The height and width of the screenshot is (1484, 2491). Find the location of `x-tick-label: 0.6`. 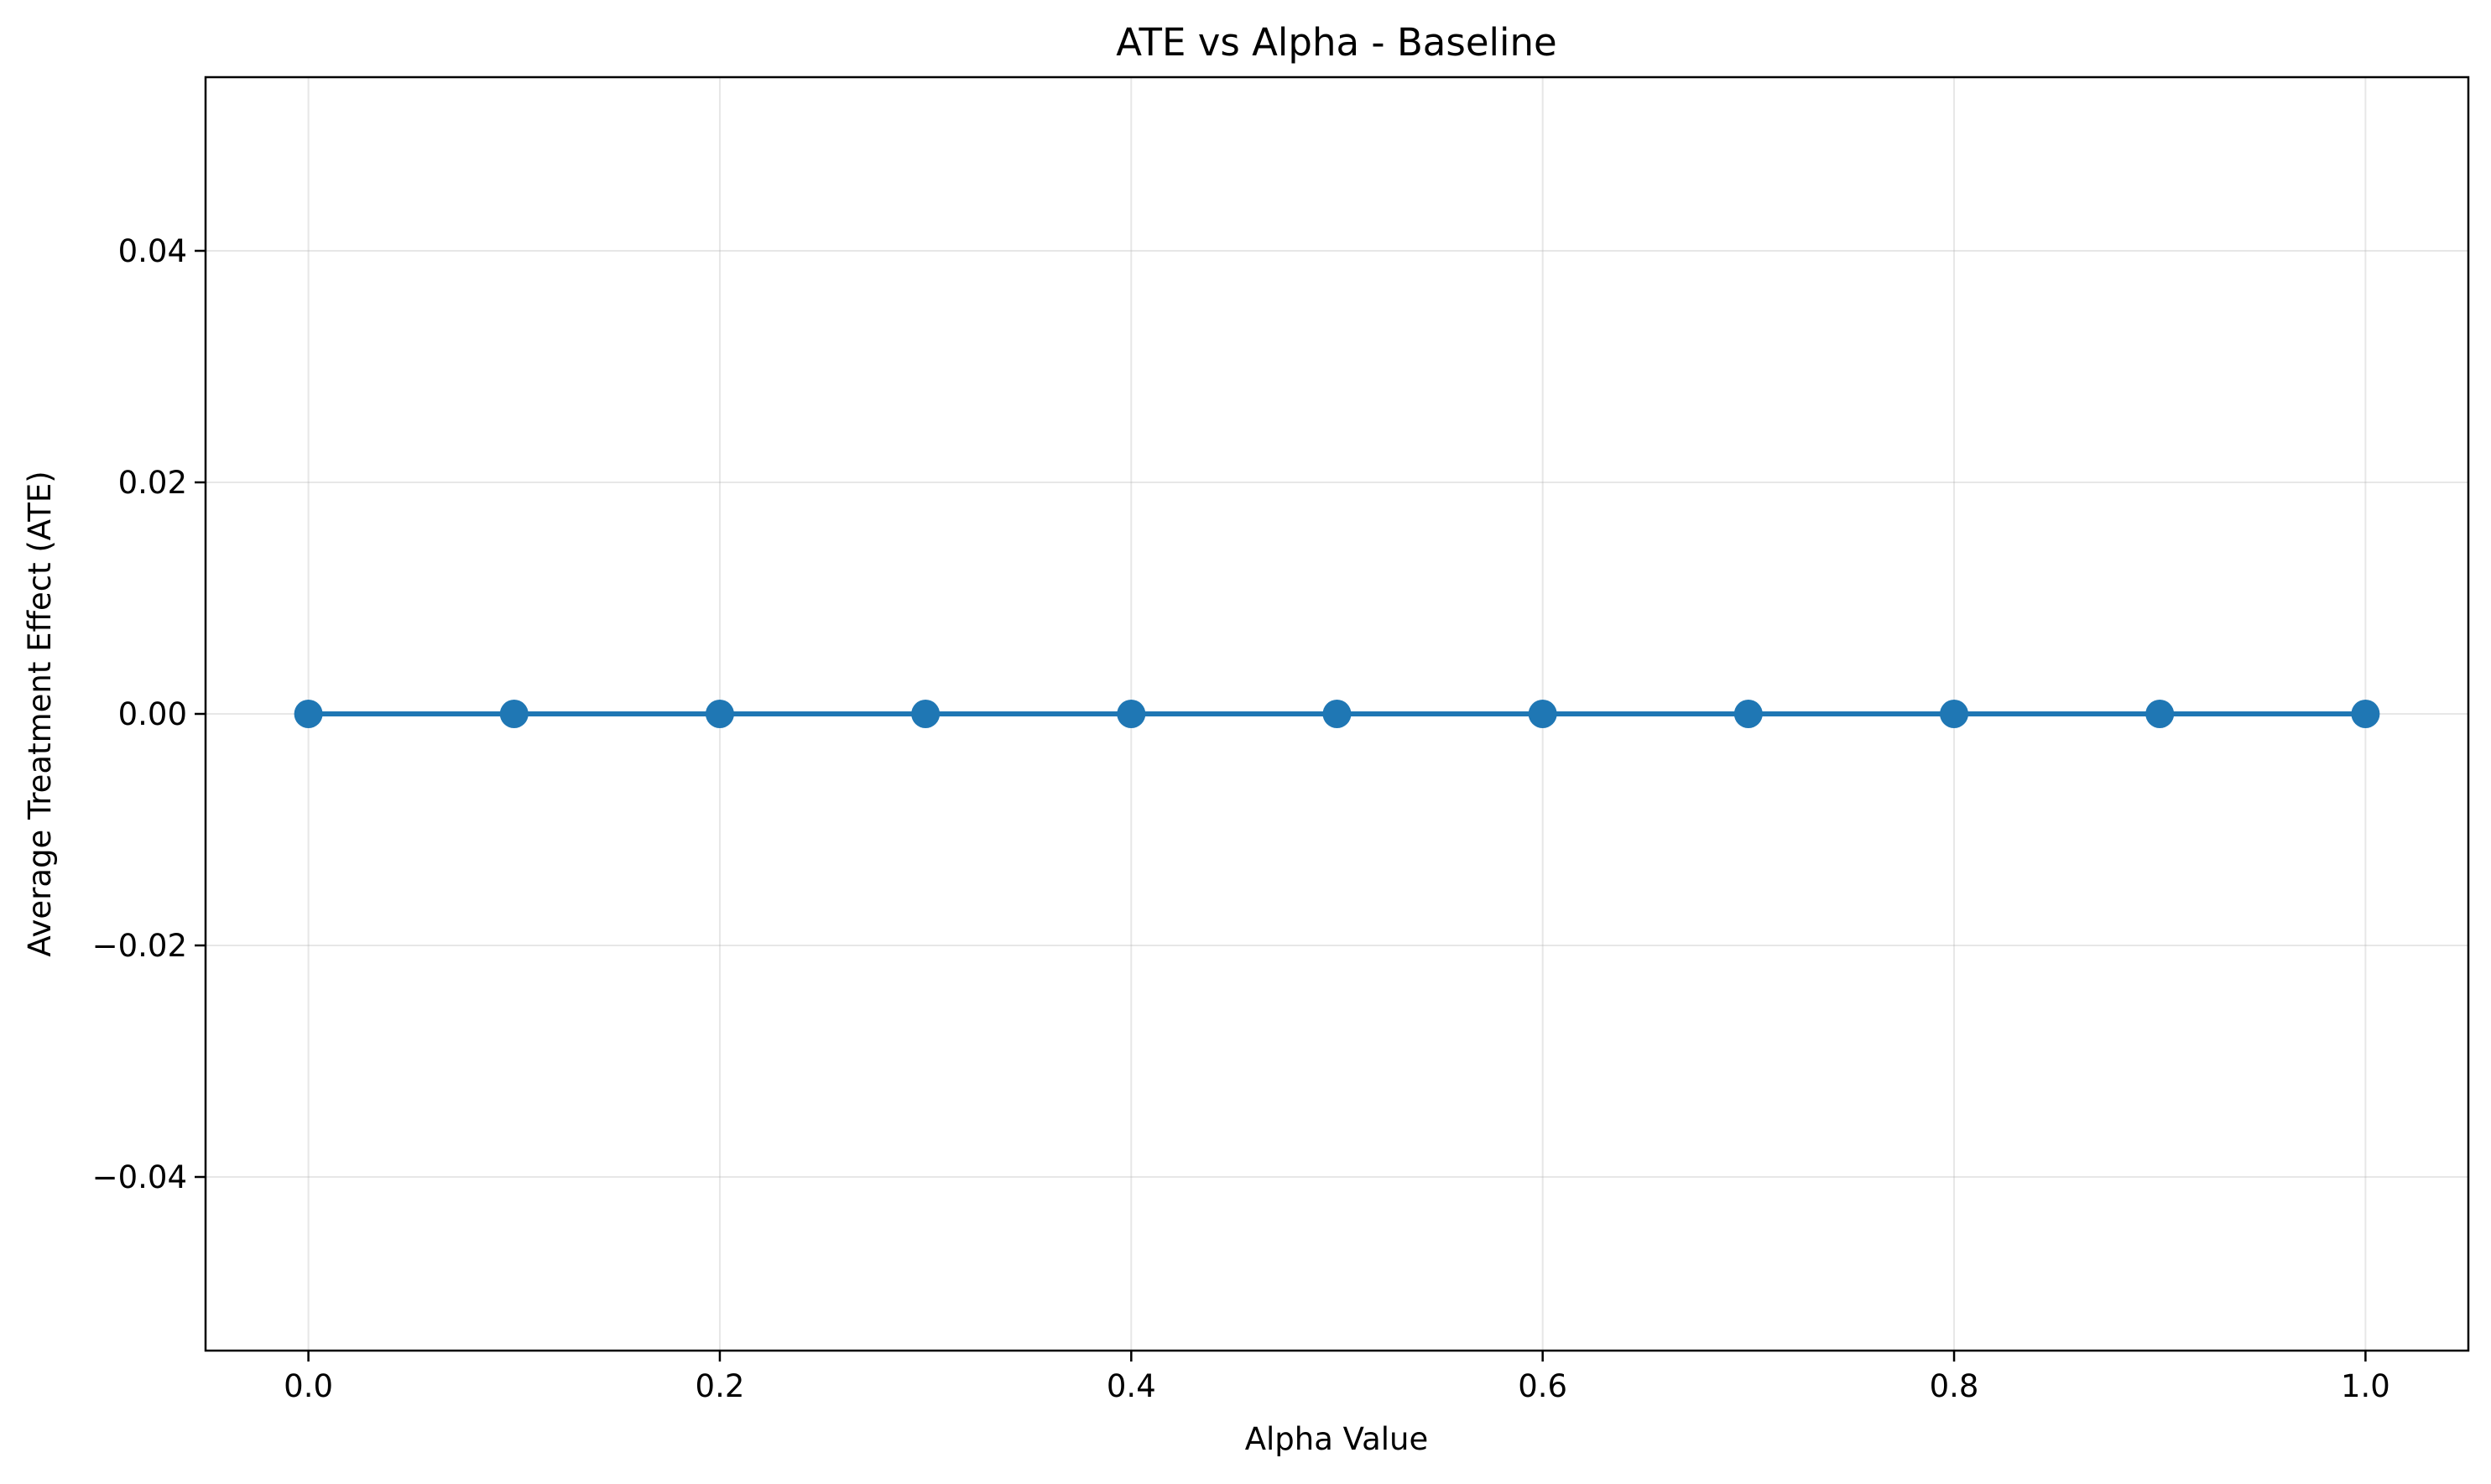

x-tick-label: 0.6 is located at coordinates (1542, 1386).